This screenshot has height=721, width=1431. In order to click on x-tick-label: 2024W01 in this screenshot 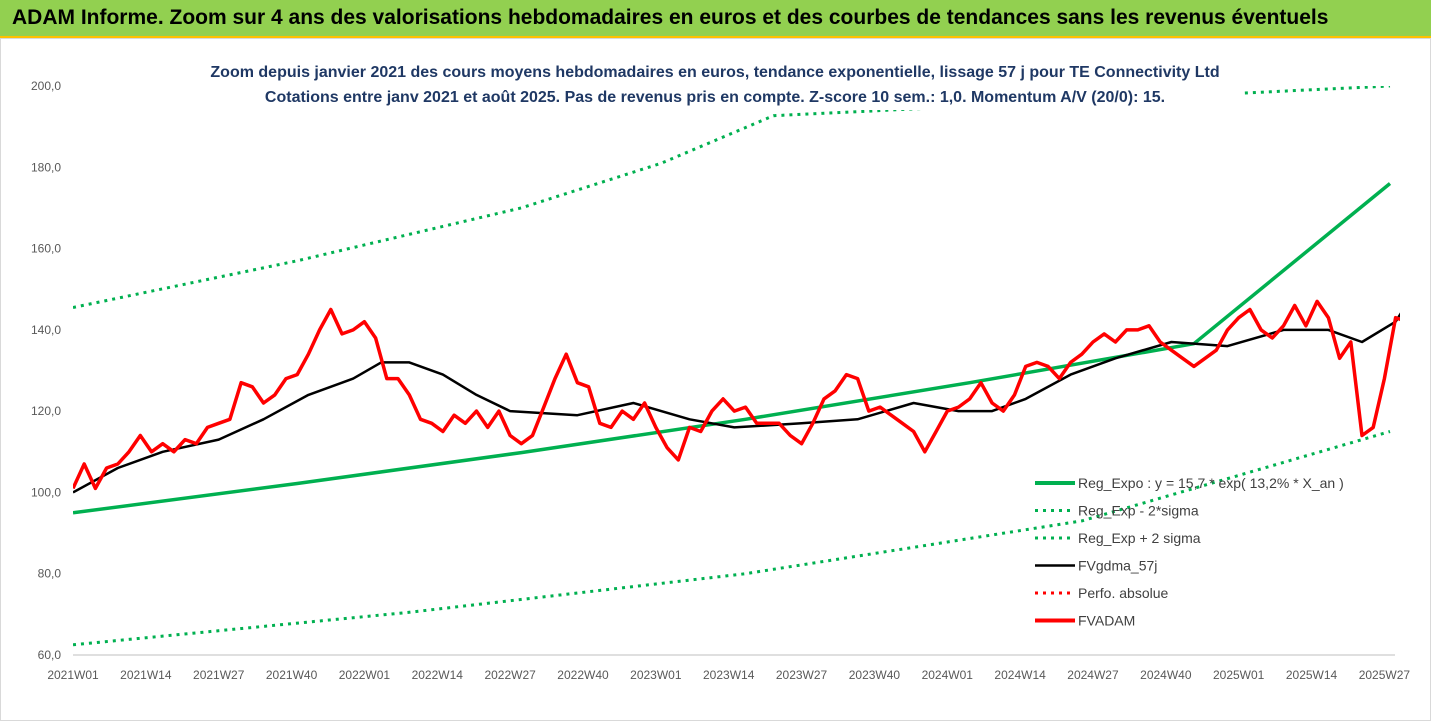, I will do `click(948, 675)`.